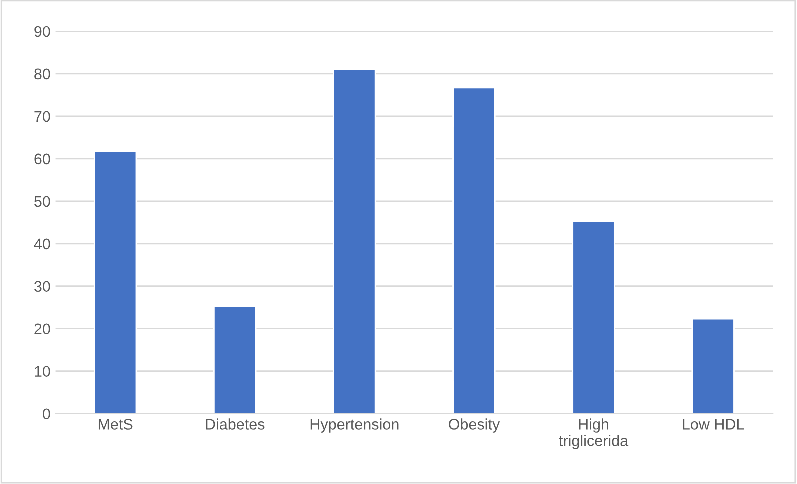 The height and width of the screenshot is (484, 797). What do you see at coordinates (42, 329) in the screenshot?
I see `y-tick-label: 20` at bounding box center [42, 329].